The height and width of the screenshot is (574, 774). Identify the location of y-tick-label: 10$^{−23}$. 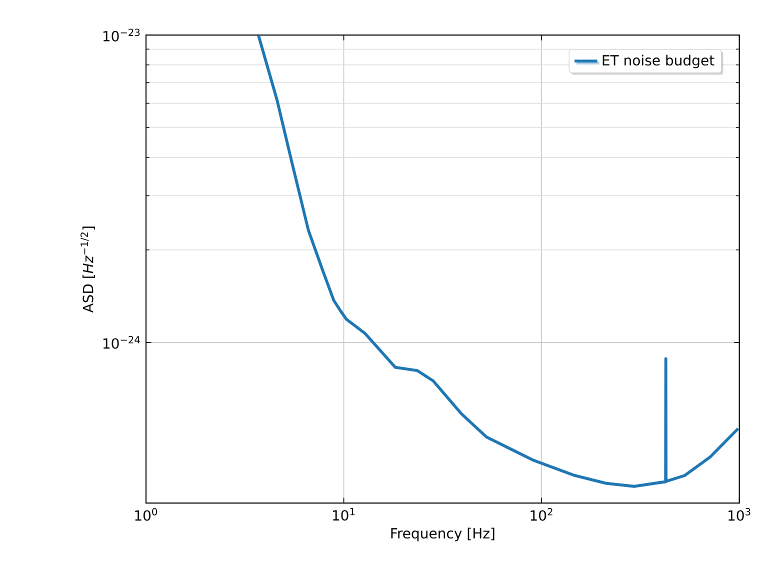
(121, 35).